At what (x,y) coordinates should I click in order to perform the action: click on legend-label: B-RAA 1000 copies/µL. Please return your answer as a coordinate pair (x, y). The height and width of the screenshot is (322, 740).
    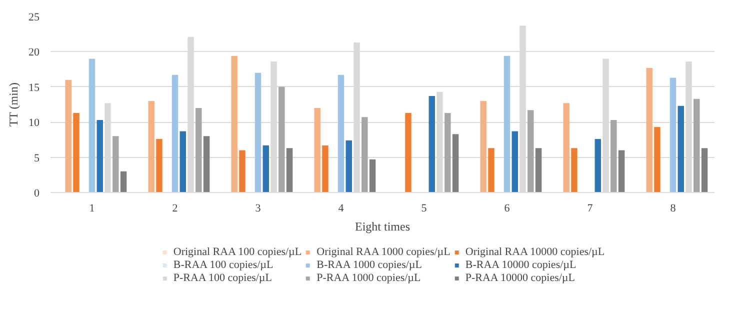
    Looking at the image, I should click on (369, 265).